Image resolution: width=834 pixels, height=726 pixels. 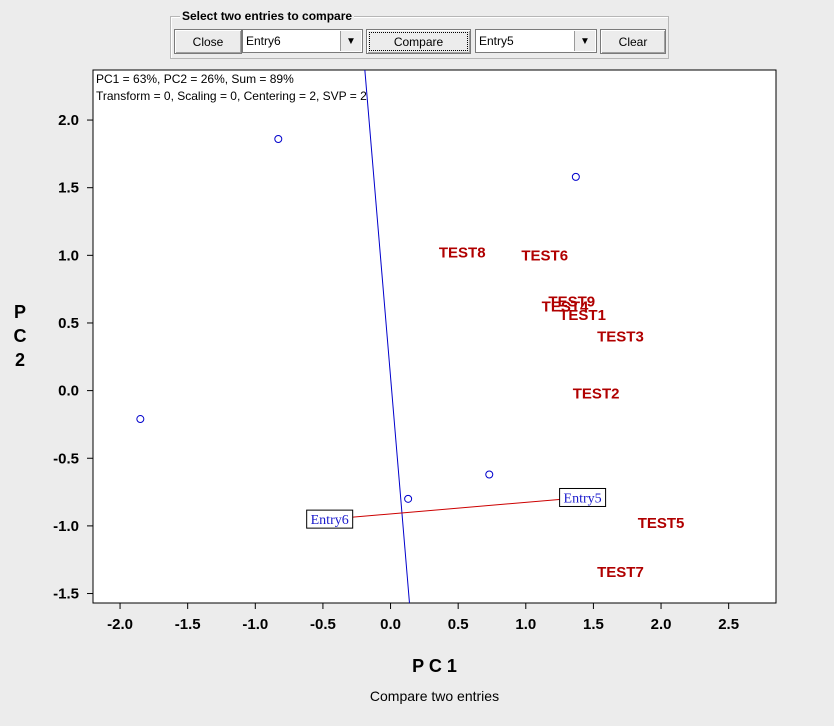 What do you see at coordinates (458, 624) in the screenshot?
I see `x-tick-label: 0.5` at bounding box center [458, 624].